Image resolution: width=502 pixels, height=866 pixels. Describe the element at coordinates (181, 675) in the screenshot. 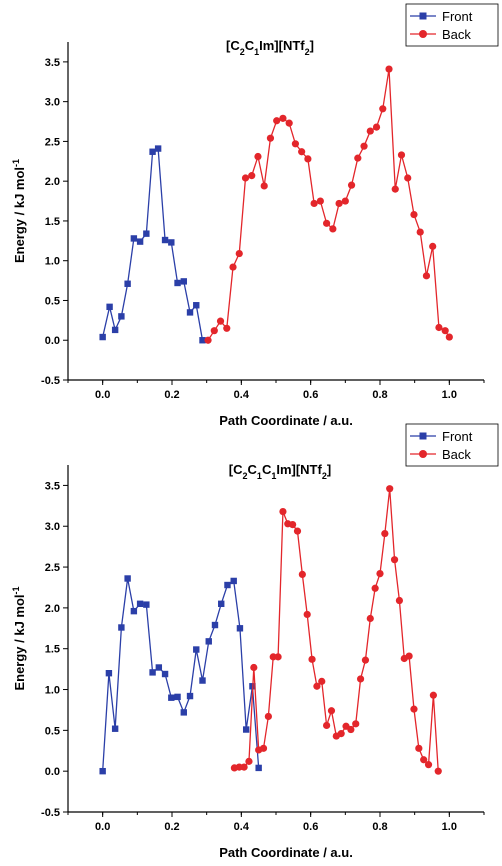

I see `series-line-front` at that location.